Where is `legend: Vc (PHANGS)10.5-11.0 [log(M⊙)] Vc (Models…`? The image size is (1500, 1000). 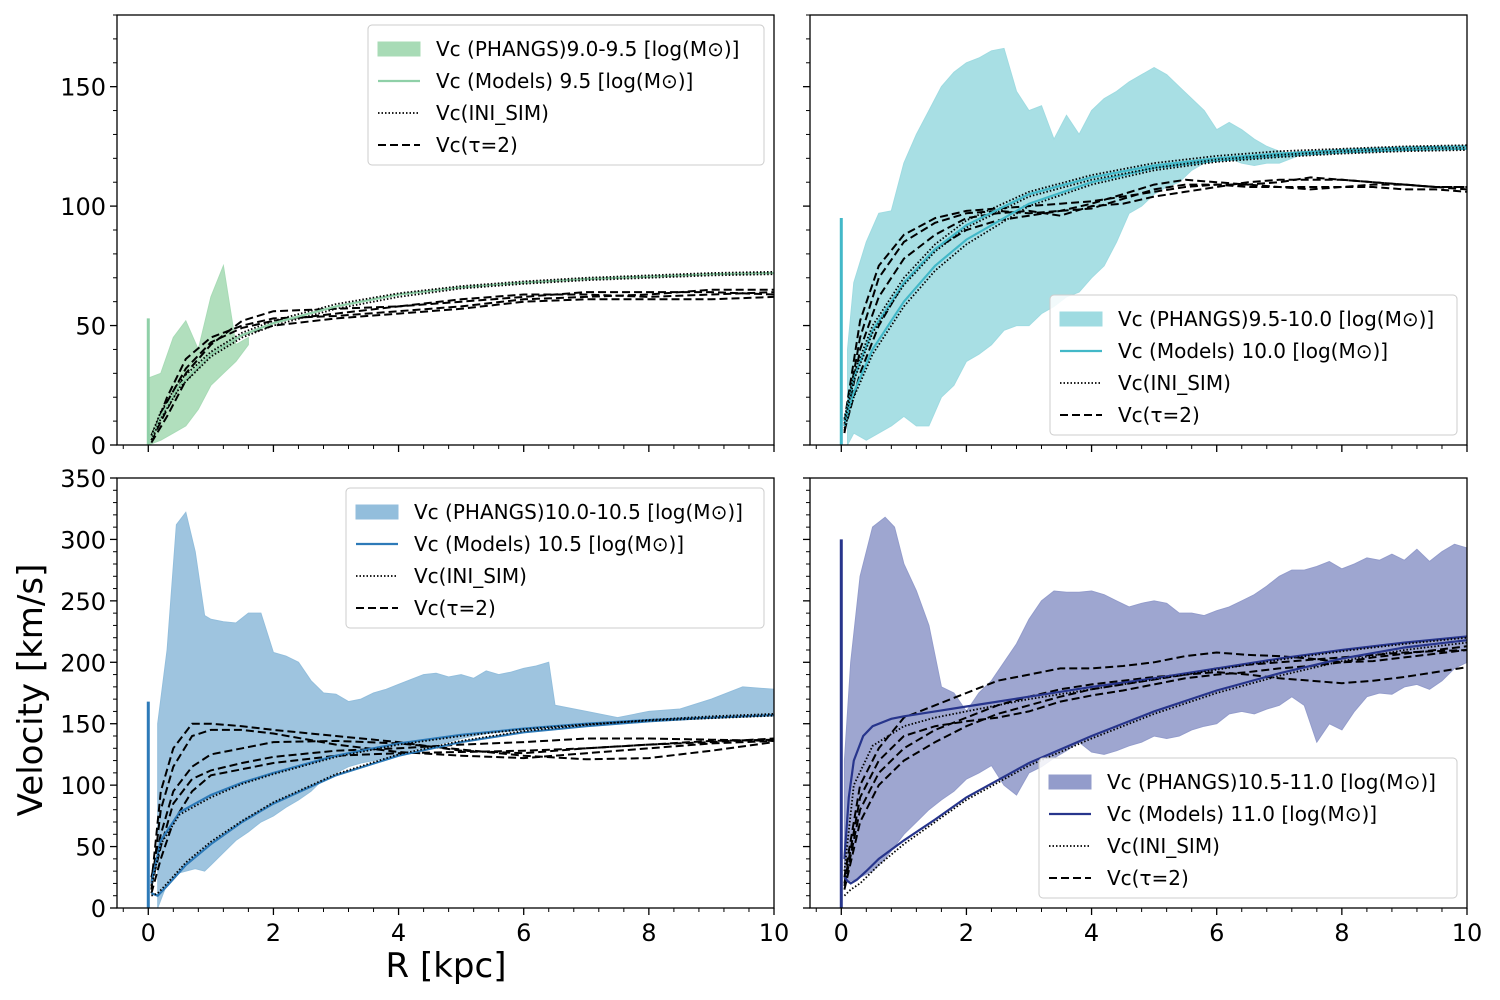
legend: Vc (PHANGS)10.5-11.0 [log(M⊙)] Vc (Models… is located at coordinates (1248, 828).